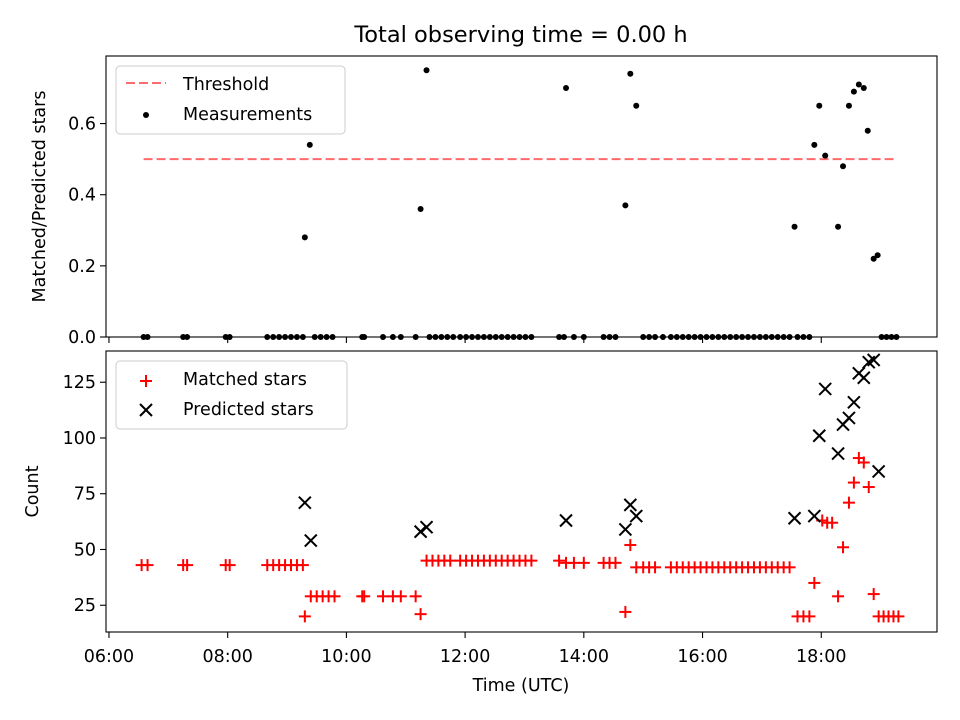  What do you see at coordinates (87, 231) in the screenshot?
I see `ratio-y-ticks: 0.0 0.2 0.4 0.6` at bounding box center [87, 231].